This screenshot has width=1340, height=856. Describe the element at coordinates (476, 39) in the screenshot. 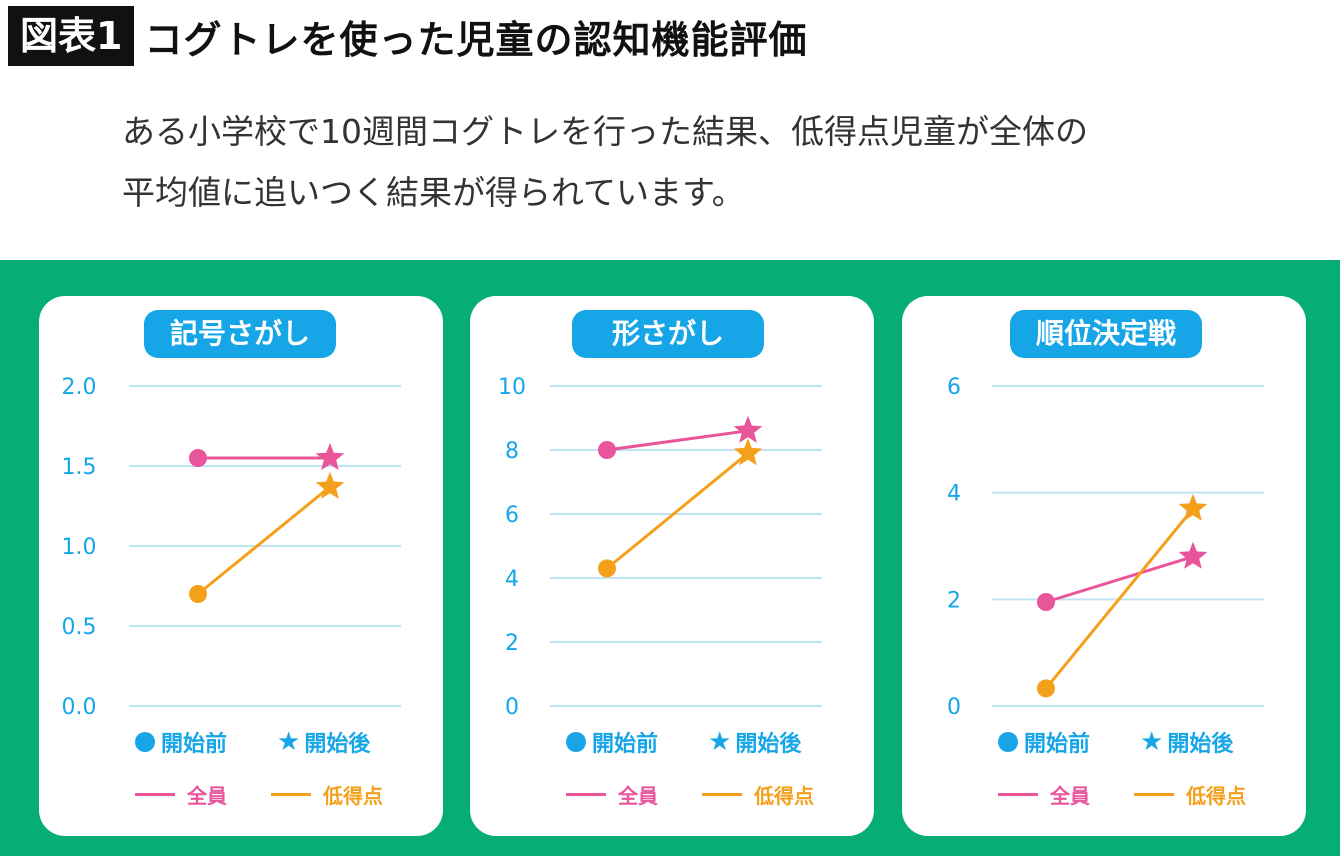

I see `figure-title: コグトレを使った児童の認知機能評価` at that location.